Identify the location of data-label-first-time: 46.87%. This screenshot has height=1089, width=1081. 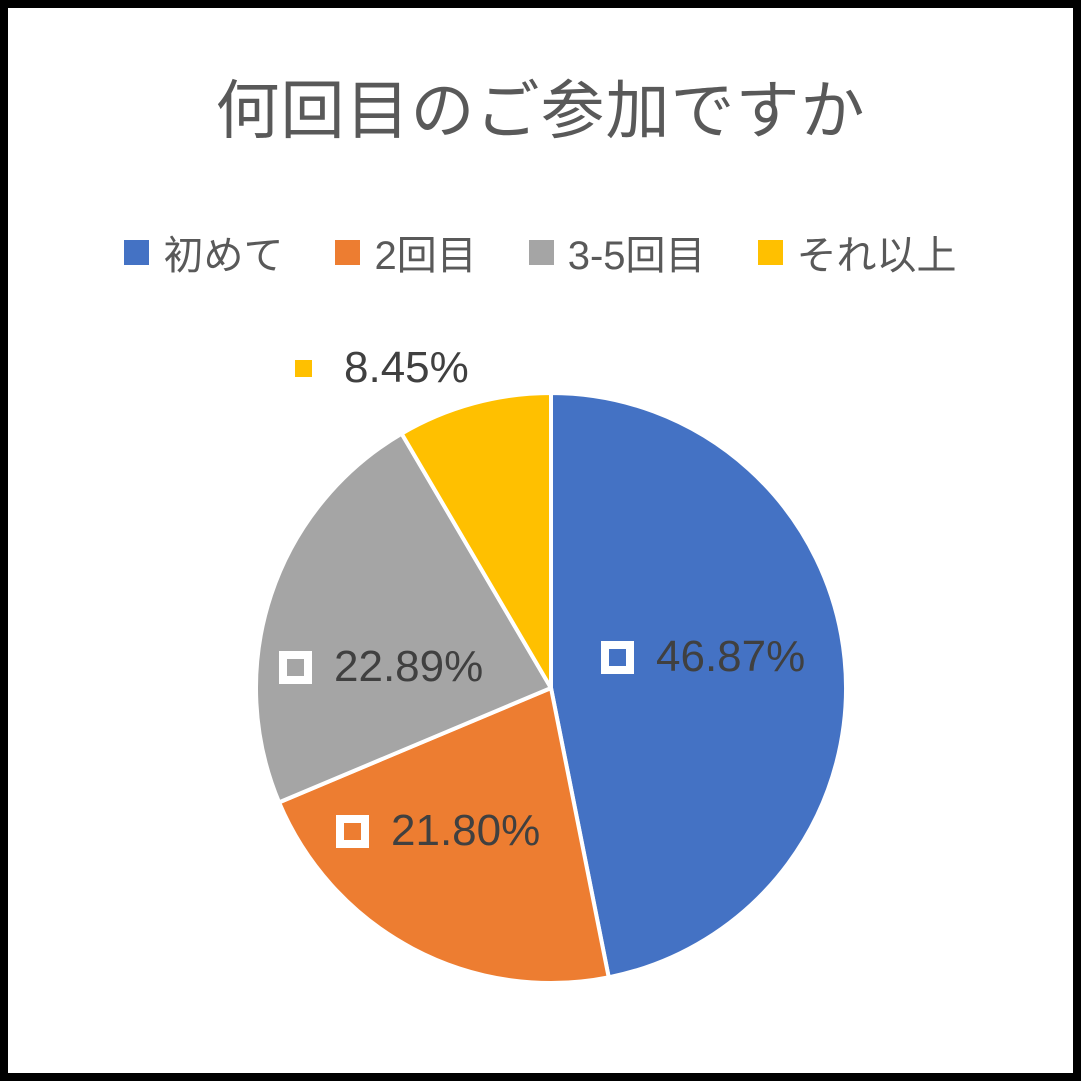
(703, 657).